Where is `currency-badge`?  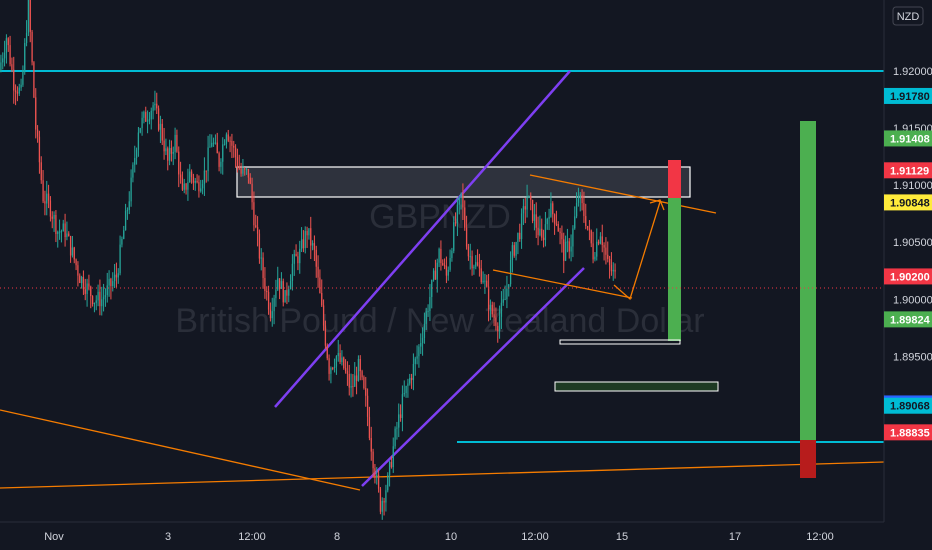
currency-badge is located at coordinates (908, 16).